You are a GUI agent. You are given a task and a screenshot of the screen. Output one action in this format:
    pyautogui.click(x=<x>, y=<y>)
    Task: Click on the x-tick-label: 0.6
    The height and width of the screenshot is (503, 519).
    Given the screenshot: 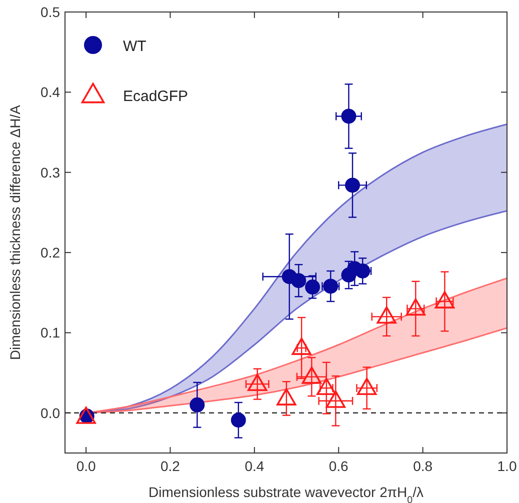 What is the action you would take?
    pyautogui.click(x=338, y=466)
    